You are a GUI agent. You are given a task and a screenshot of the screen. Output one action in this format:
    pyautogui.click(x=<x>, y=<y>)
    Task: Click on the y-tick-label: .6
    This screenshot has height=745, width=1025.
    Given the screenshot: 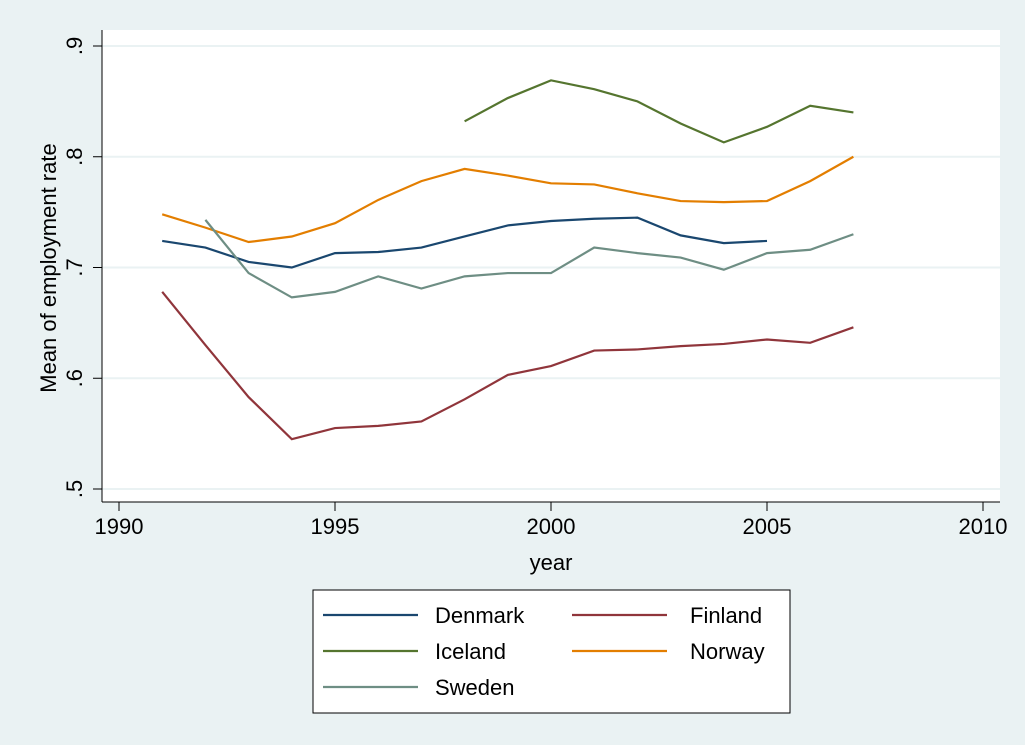 What is the action you would take?
    pyautogui.click(x=74, y=378)
    